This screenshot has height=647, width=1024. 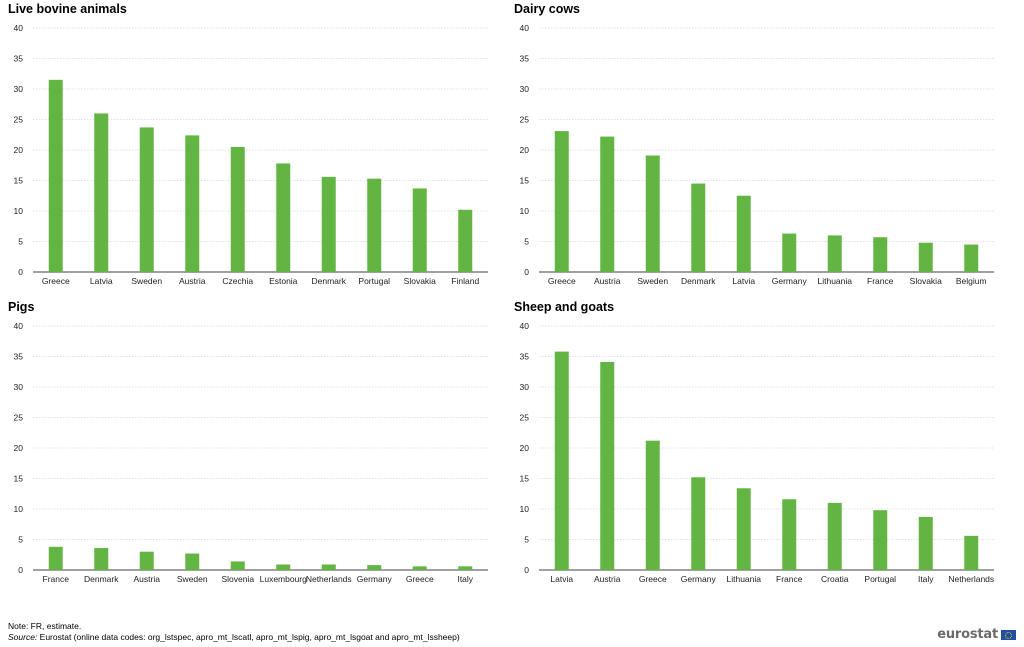 What do you see at coordinates (23, 637) in the screenshot?
I see `source-label: Source:` at bounding box center [23, 637].